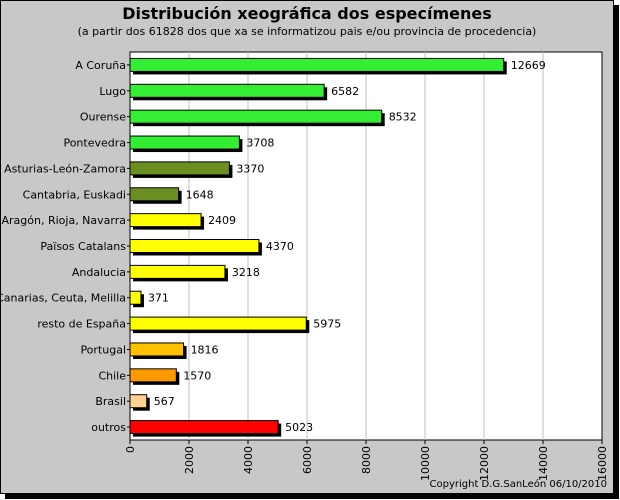 The image size is (620, 500). What do you see at coordinates (205, 349) in the screenshot?
I see `data-label: 1816` at bounding box center [205, 349].